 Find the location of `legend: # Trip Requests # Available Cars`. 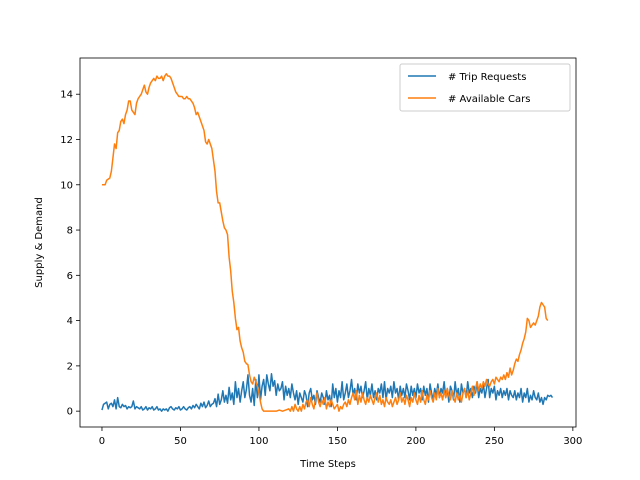

legend: # Trip Requests # Available Cars is located at coordinates (485, 87).